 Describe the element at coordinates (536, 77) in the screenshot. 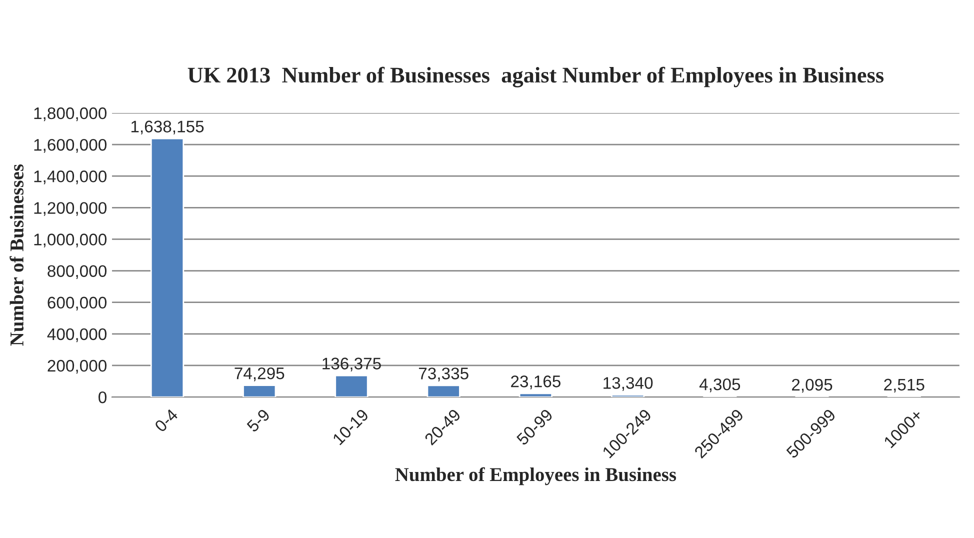

I see `chart-title: UK 2013 Number of Businesses agaist Number of Employees in Business` at that location.